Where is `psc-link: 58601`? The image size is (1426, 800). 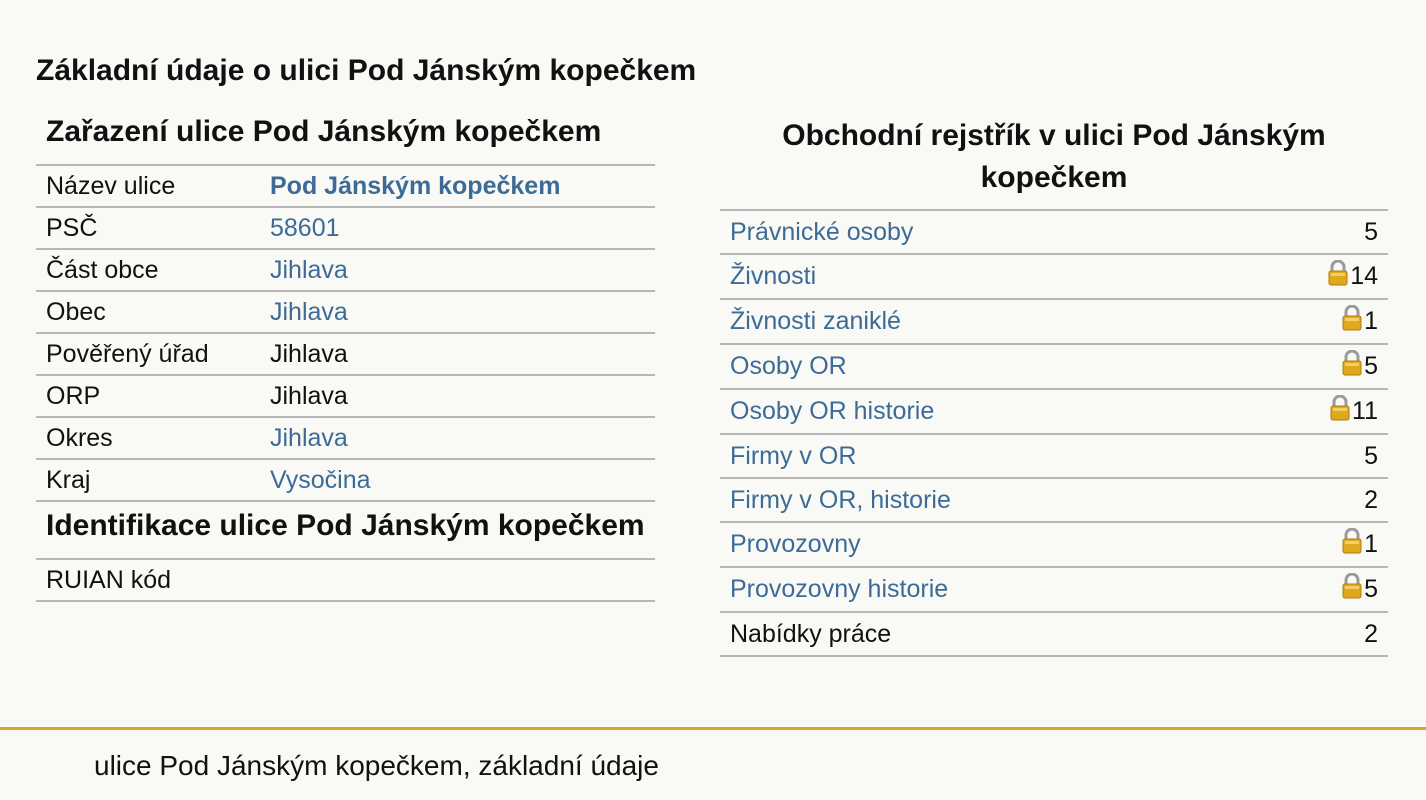
psc-link: 58601 is located at coordinates (457, 228).